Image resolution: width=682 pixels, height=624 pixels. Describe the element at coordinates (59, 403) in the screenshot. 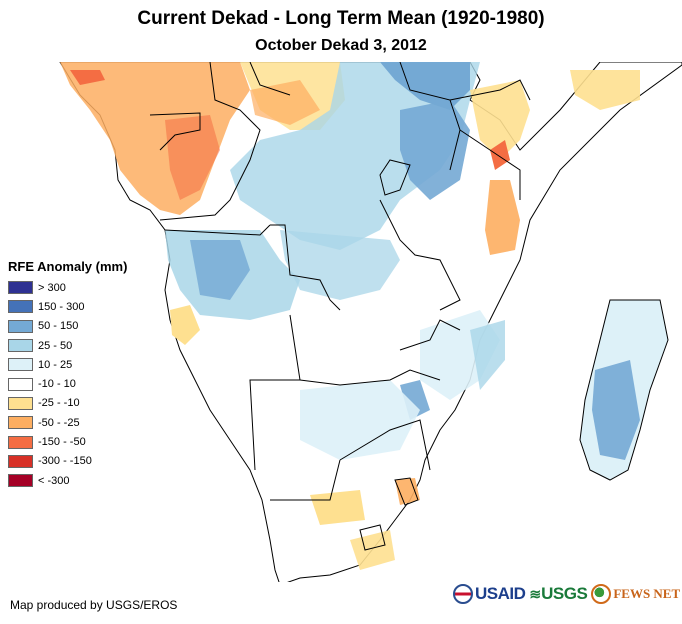

I see `legend-label: -25 - -10` at that location.